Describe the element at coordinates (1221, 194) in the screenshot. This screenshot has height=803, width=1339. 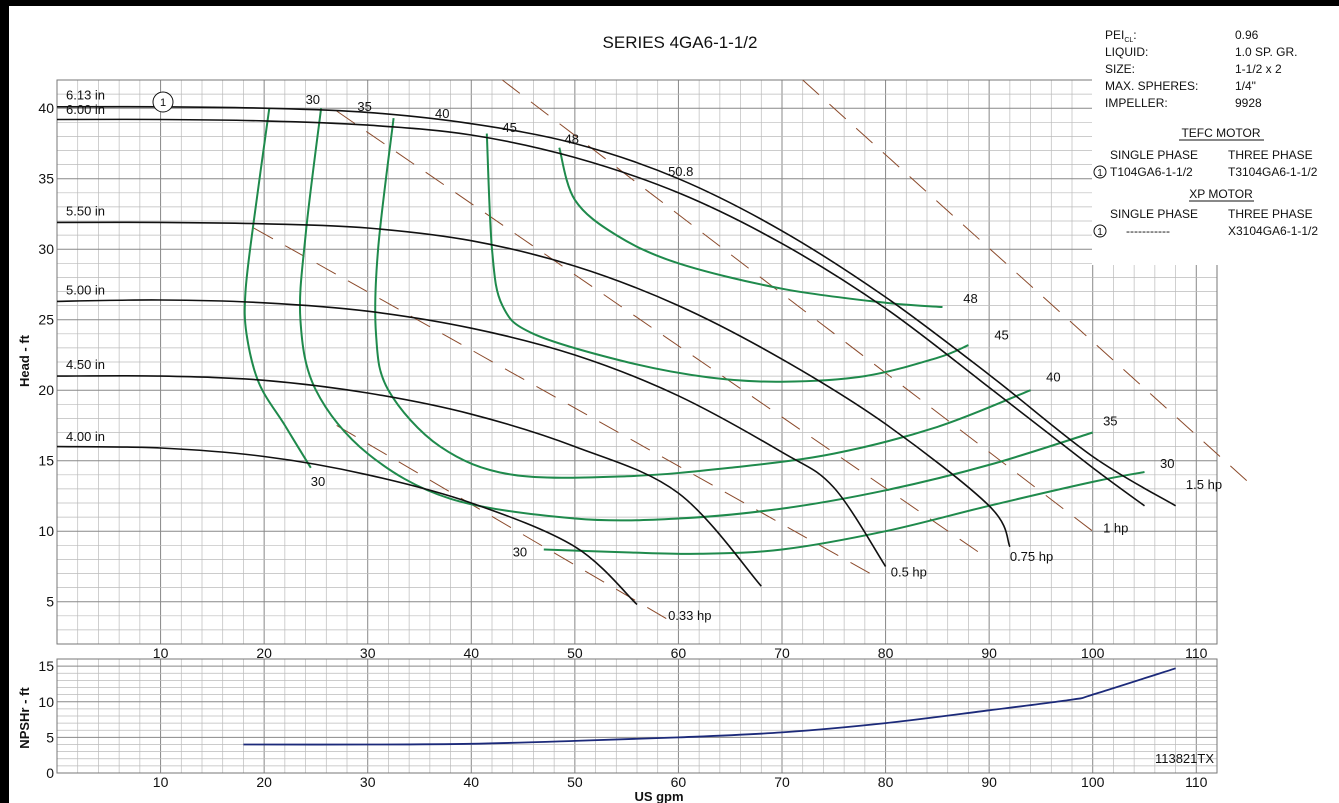
I see `xp-heading: XP MOTOR` at that location.